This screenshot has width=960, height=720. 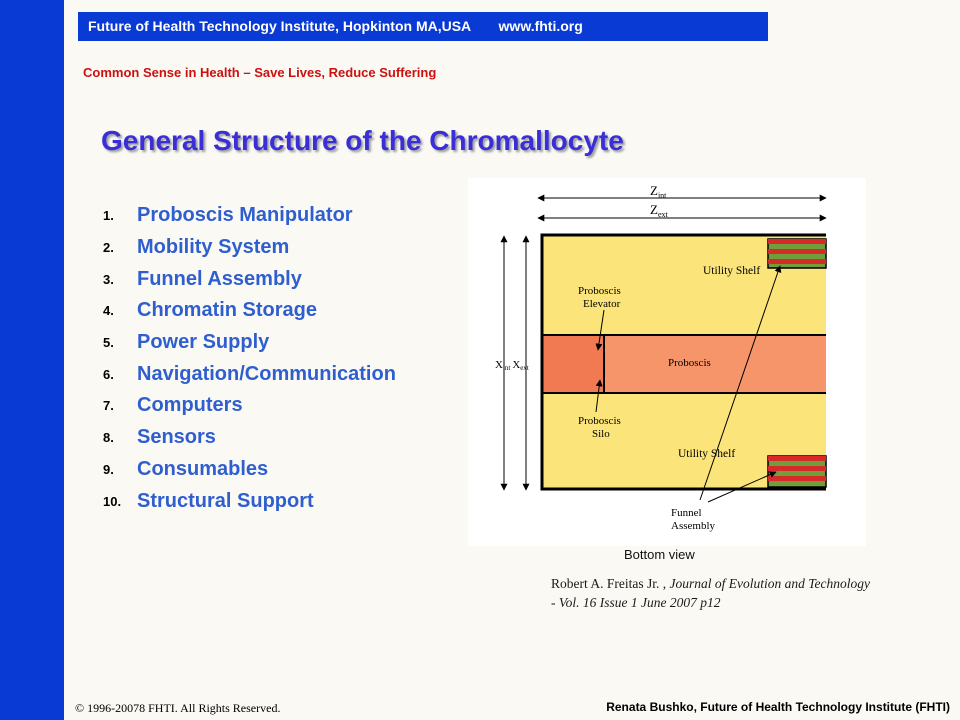 What do you see at coordinates (108, 311) in the screenshot?
I see `list-number: 4.` at bounding box center [108, 311].